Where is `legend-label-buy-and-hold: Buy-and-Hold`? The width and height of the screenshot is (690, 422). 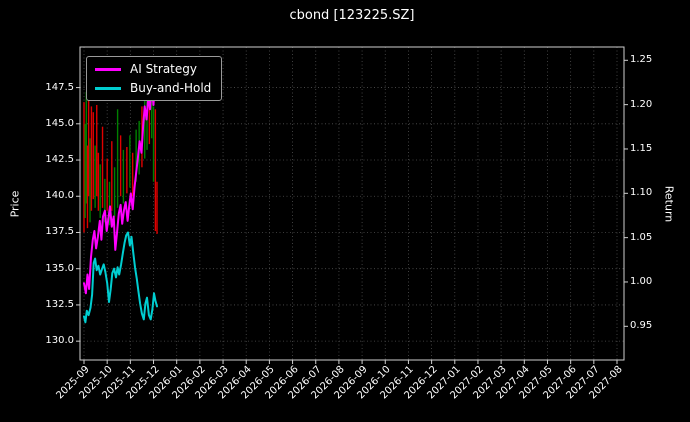 legend-label-buy-and-hold: Buy-and-Hold is located at coordinates (171, 88).